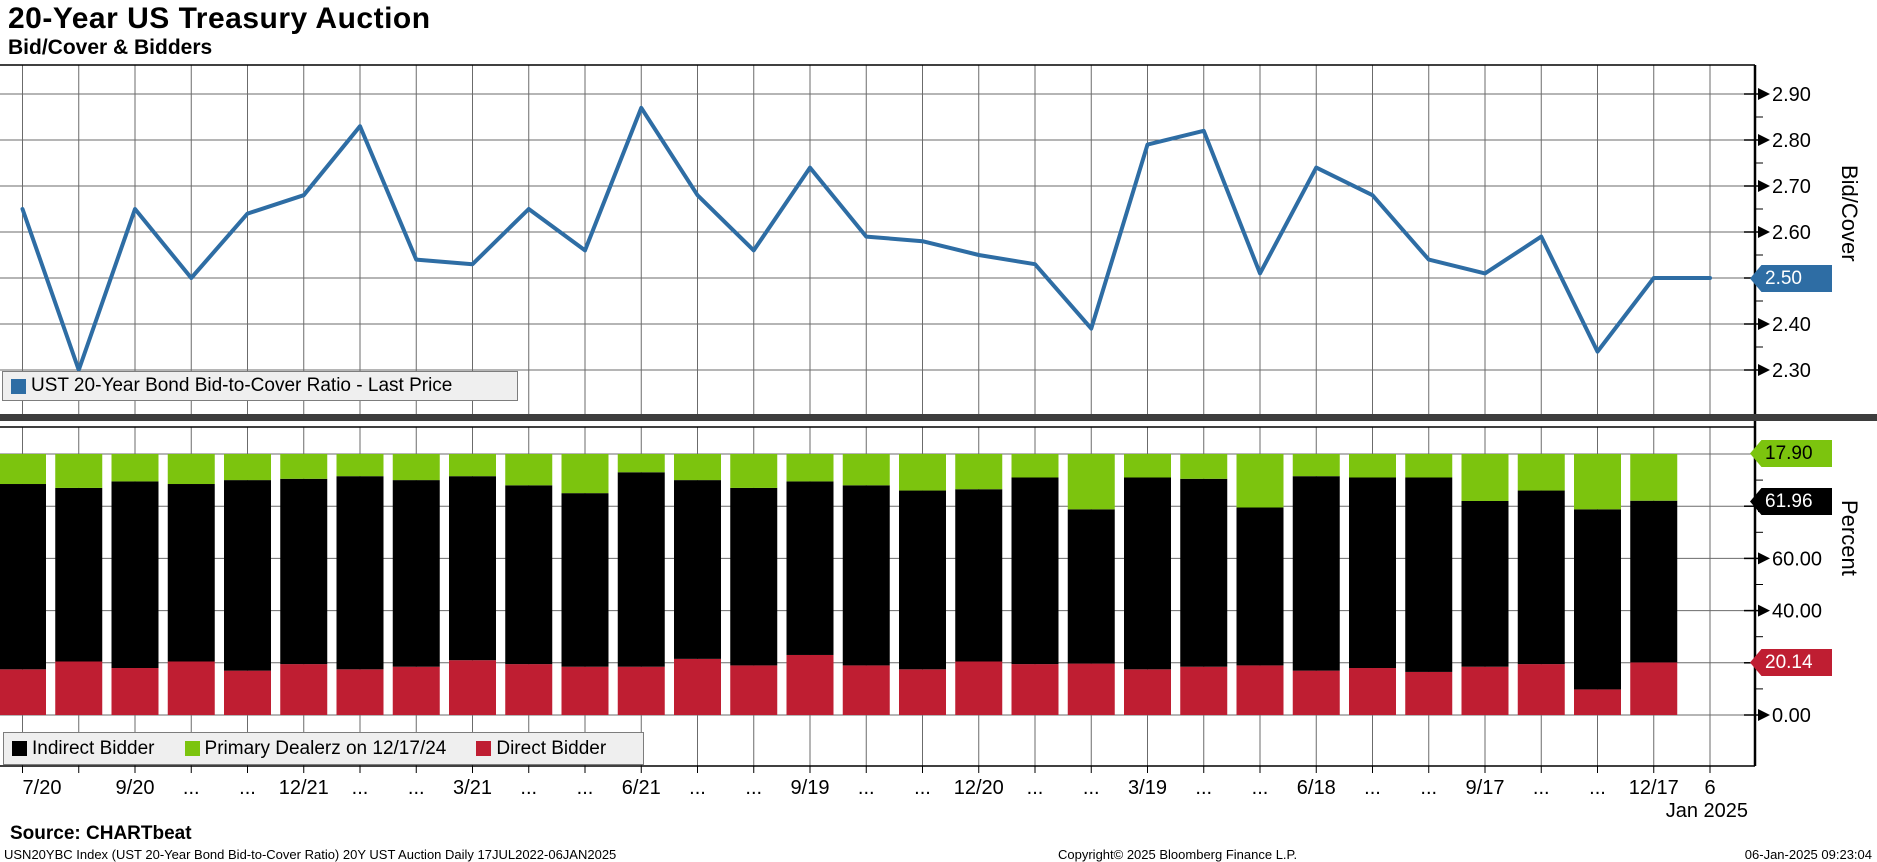 The height and width of the screenshot is (862, 1877). I want to click on indirect-bidder-swatch-icon, so click(19, 748).